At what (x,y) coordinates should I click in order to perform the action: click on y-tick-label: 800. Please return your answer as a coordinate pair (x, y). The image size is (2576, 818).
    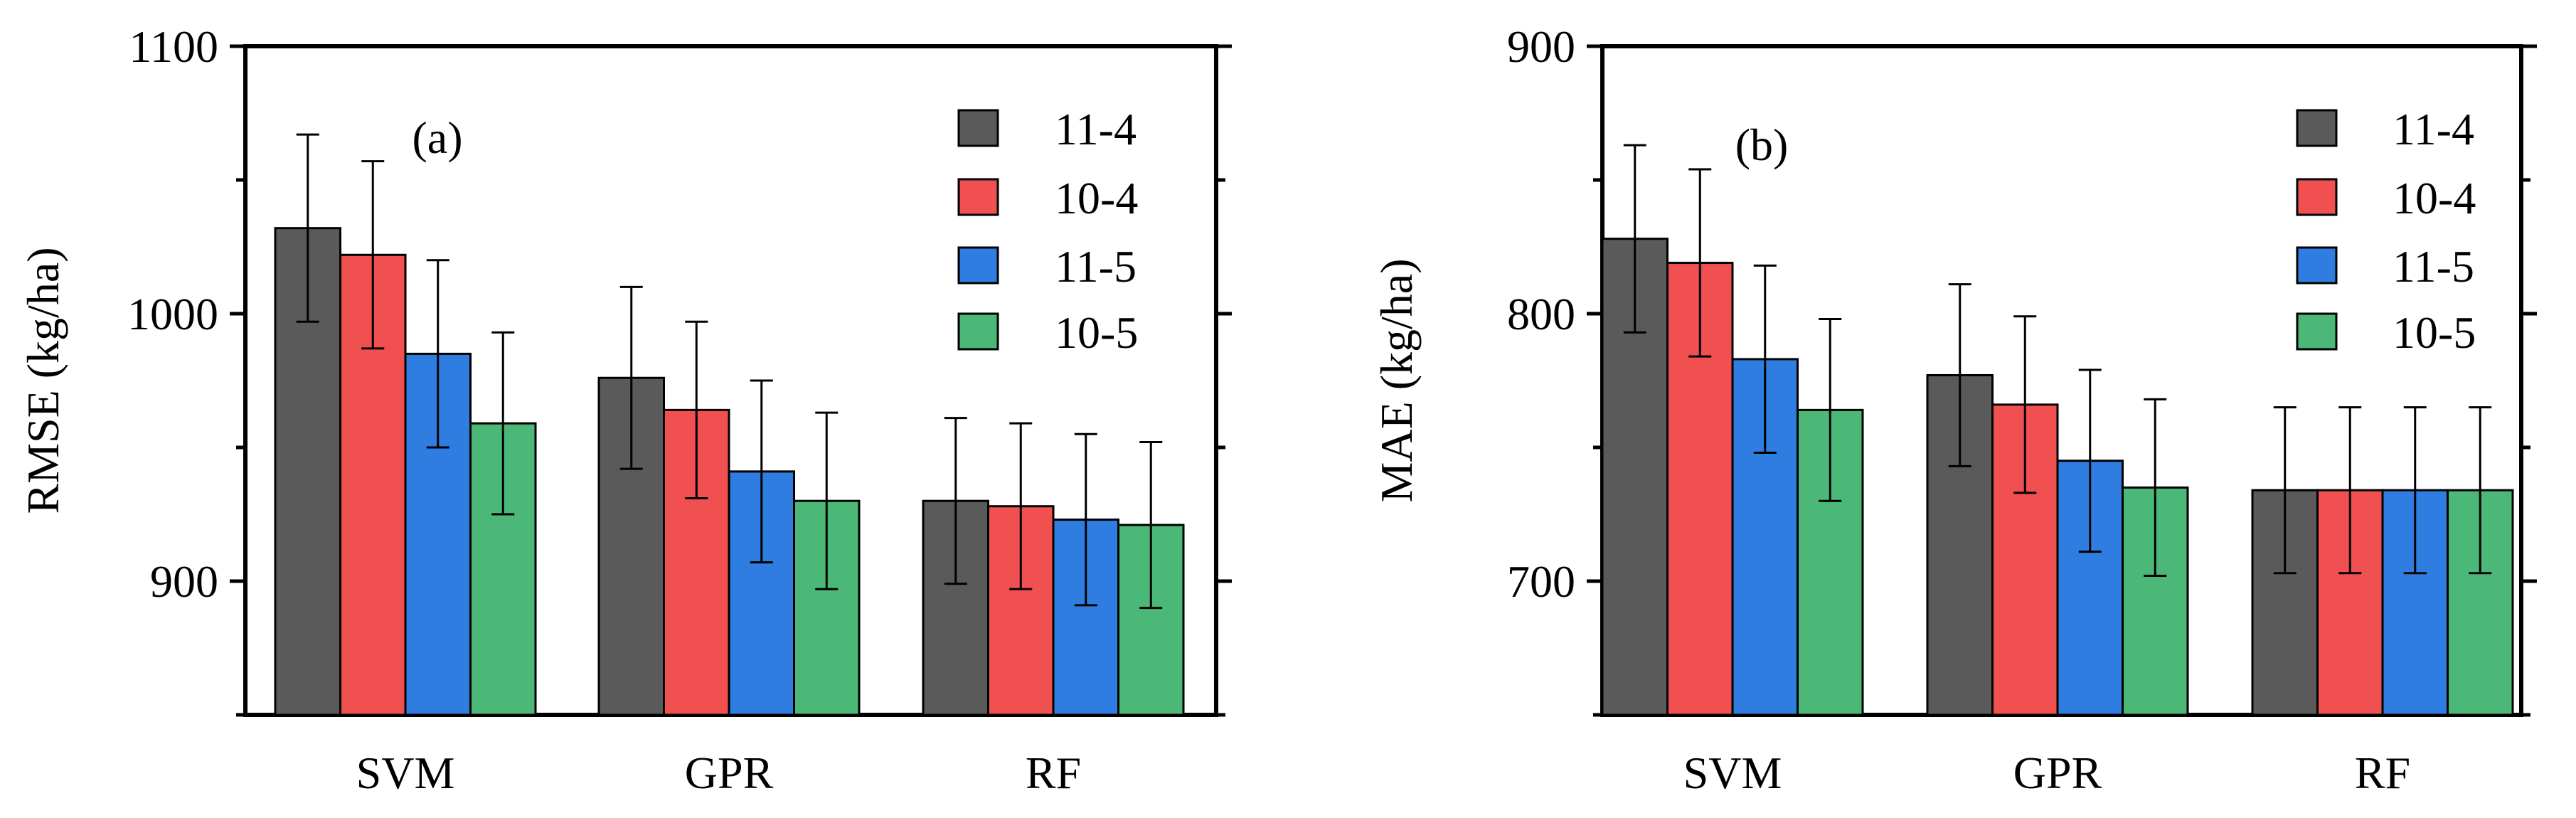
    Looking at the image, I should click on (1541, 314).